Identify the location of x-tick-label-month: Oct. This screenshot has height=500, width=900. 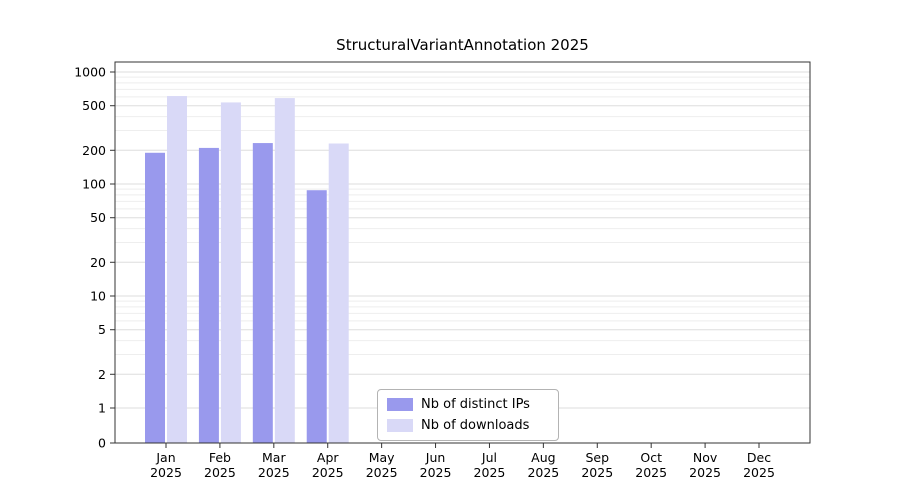
(651, 457).